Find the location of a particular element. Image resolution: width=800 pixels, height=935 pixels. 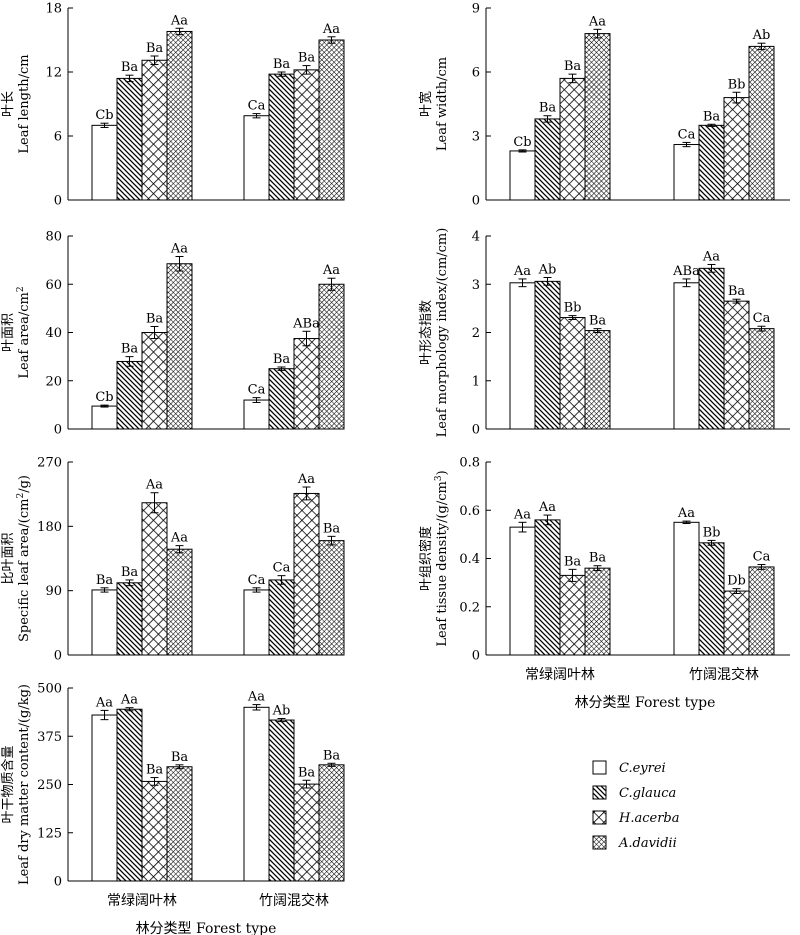

y-axis-label-cn: 叶长 is located at coordinates (8, 104).